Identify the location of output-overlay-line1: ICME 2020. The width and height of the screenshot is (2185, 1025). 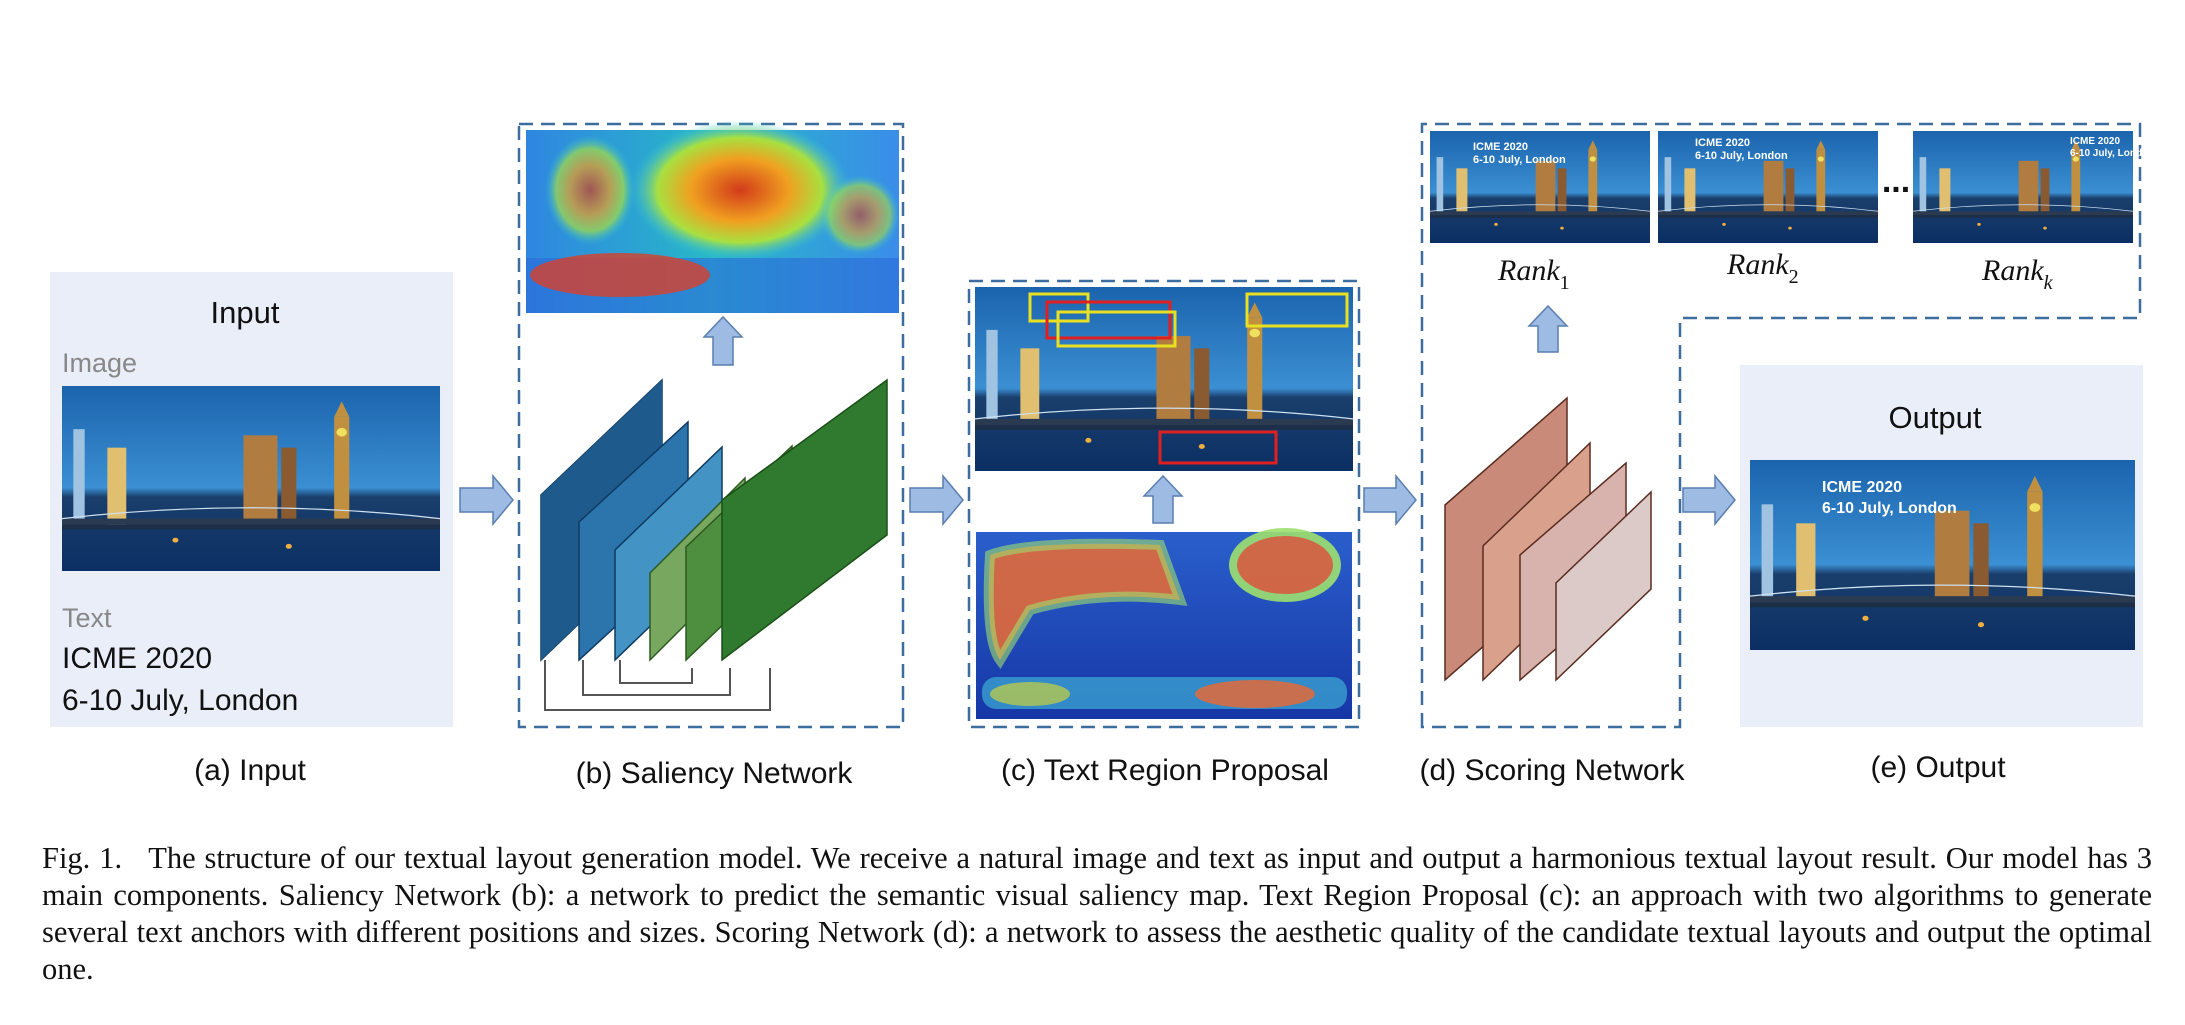
(1862, 487).